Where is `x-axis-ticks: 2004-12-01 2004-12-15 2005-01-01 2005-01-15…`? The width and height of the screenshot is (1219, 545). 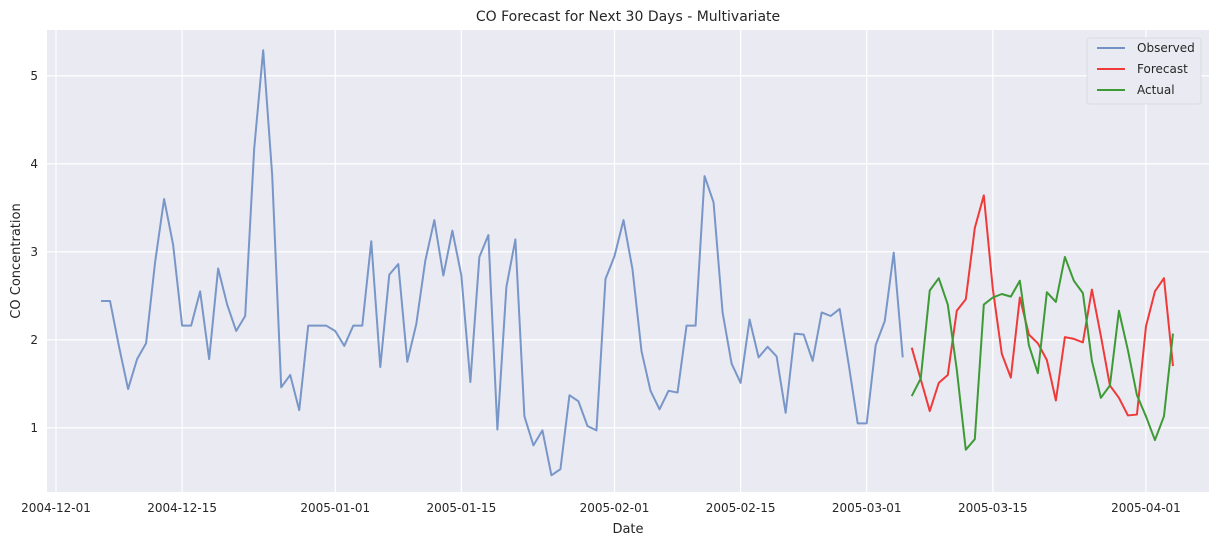 x-axis-ticks: 2004-12-01 2004-12-15 2005-01-01 2005-01-15… is located at coordinates (601, 508).